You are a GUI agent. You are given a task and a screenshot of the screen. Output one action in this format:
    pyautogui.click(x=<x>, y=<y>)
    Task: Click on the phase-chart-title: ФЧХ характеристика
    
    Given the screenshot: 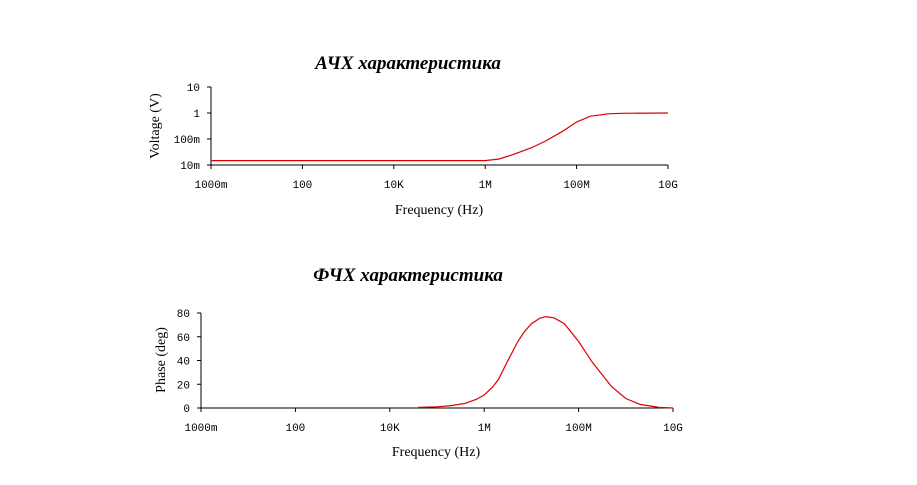 What is the action you would take?
    pyautogui.click(x=408, y=275)
    